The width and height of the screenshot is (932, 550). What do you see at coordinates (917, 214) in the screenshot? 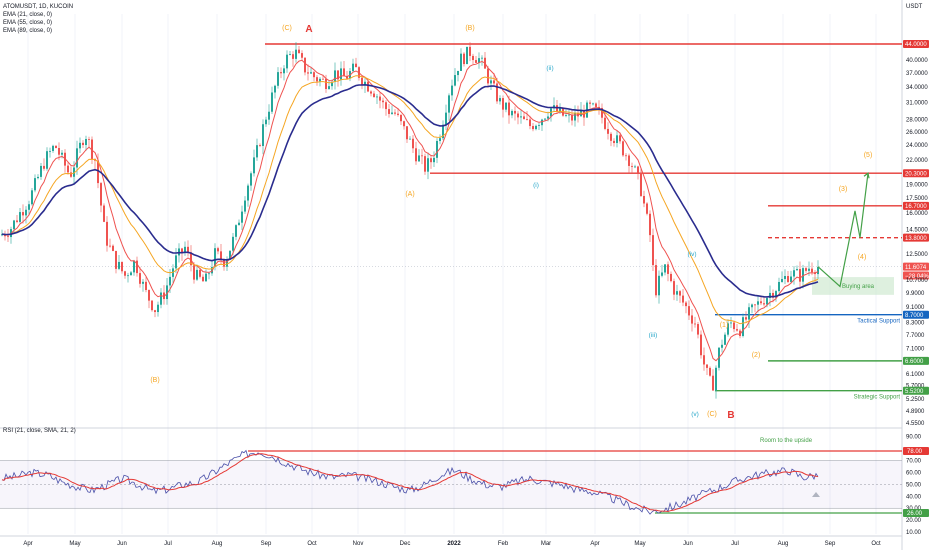
I see `price-tick: 16.0000` at bounding box center [917, 214].